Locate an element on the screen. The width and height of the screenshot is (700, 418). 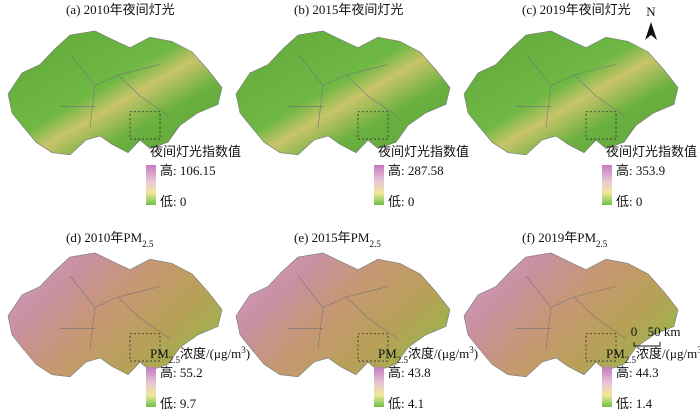
panel-title: (f) 2019年PM2.5 is located at coordinates (565, 239).